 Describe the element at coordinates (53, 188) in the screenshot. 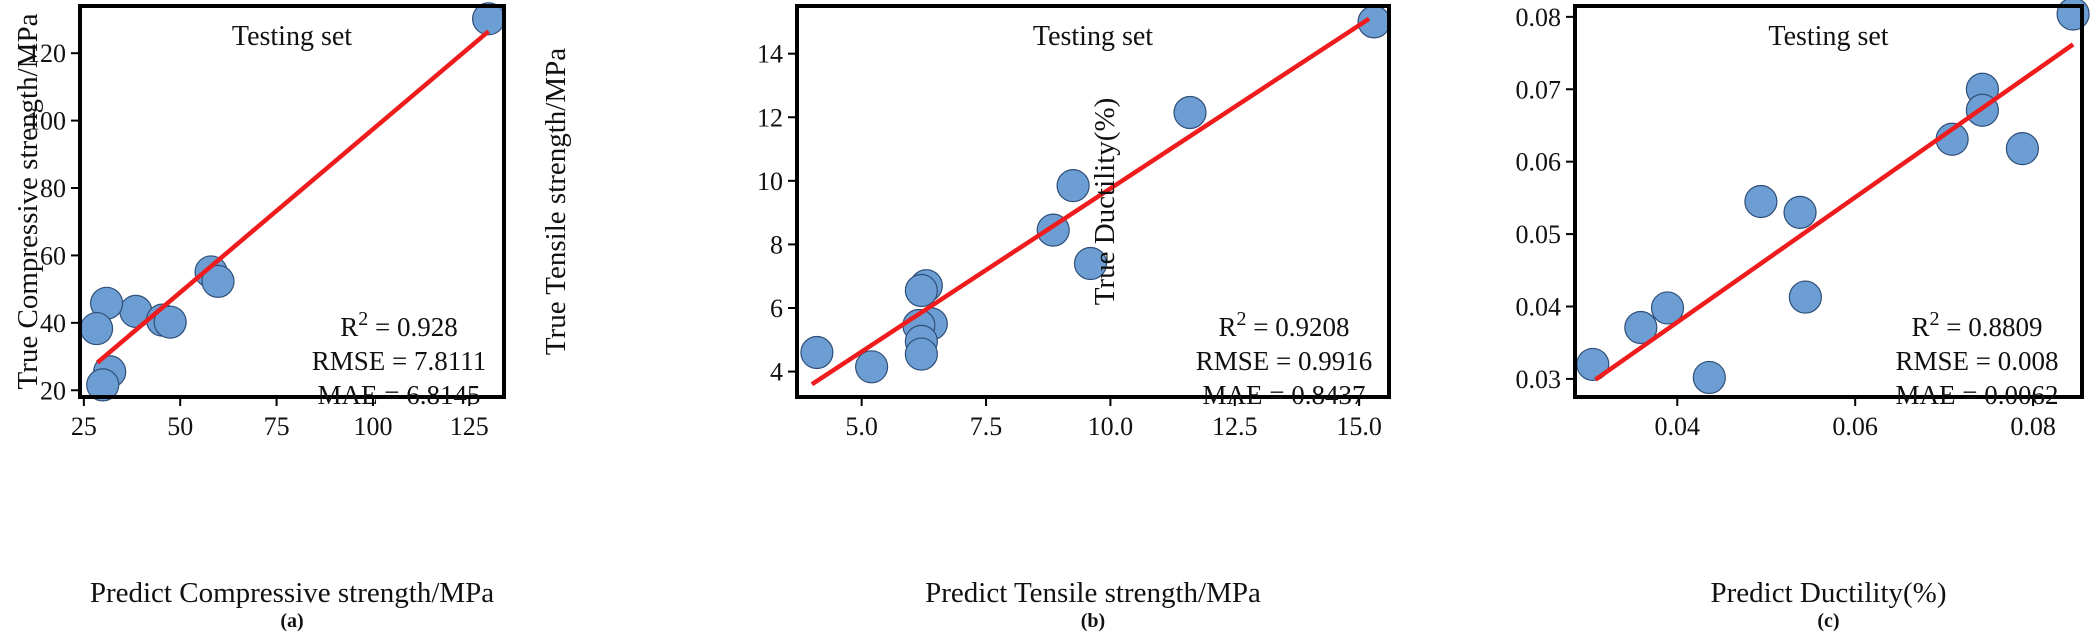

I see `y-tick-label: 80` at that location.